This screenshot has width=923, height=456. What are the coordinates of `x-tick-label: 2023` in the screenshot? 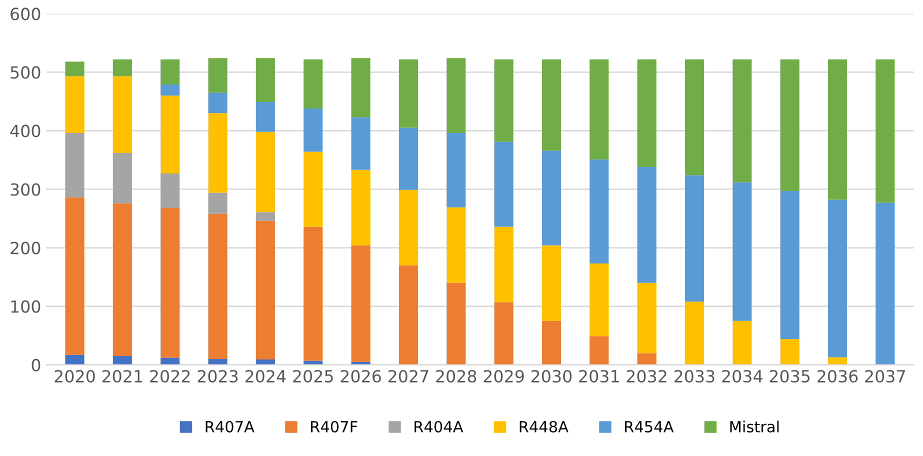 It's located at (218, 376).